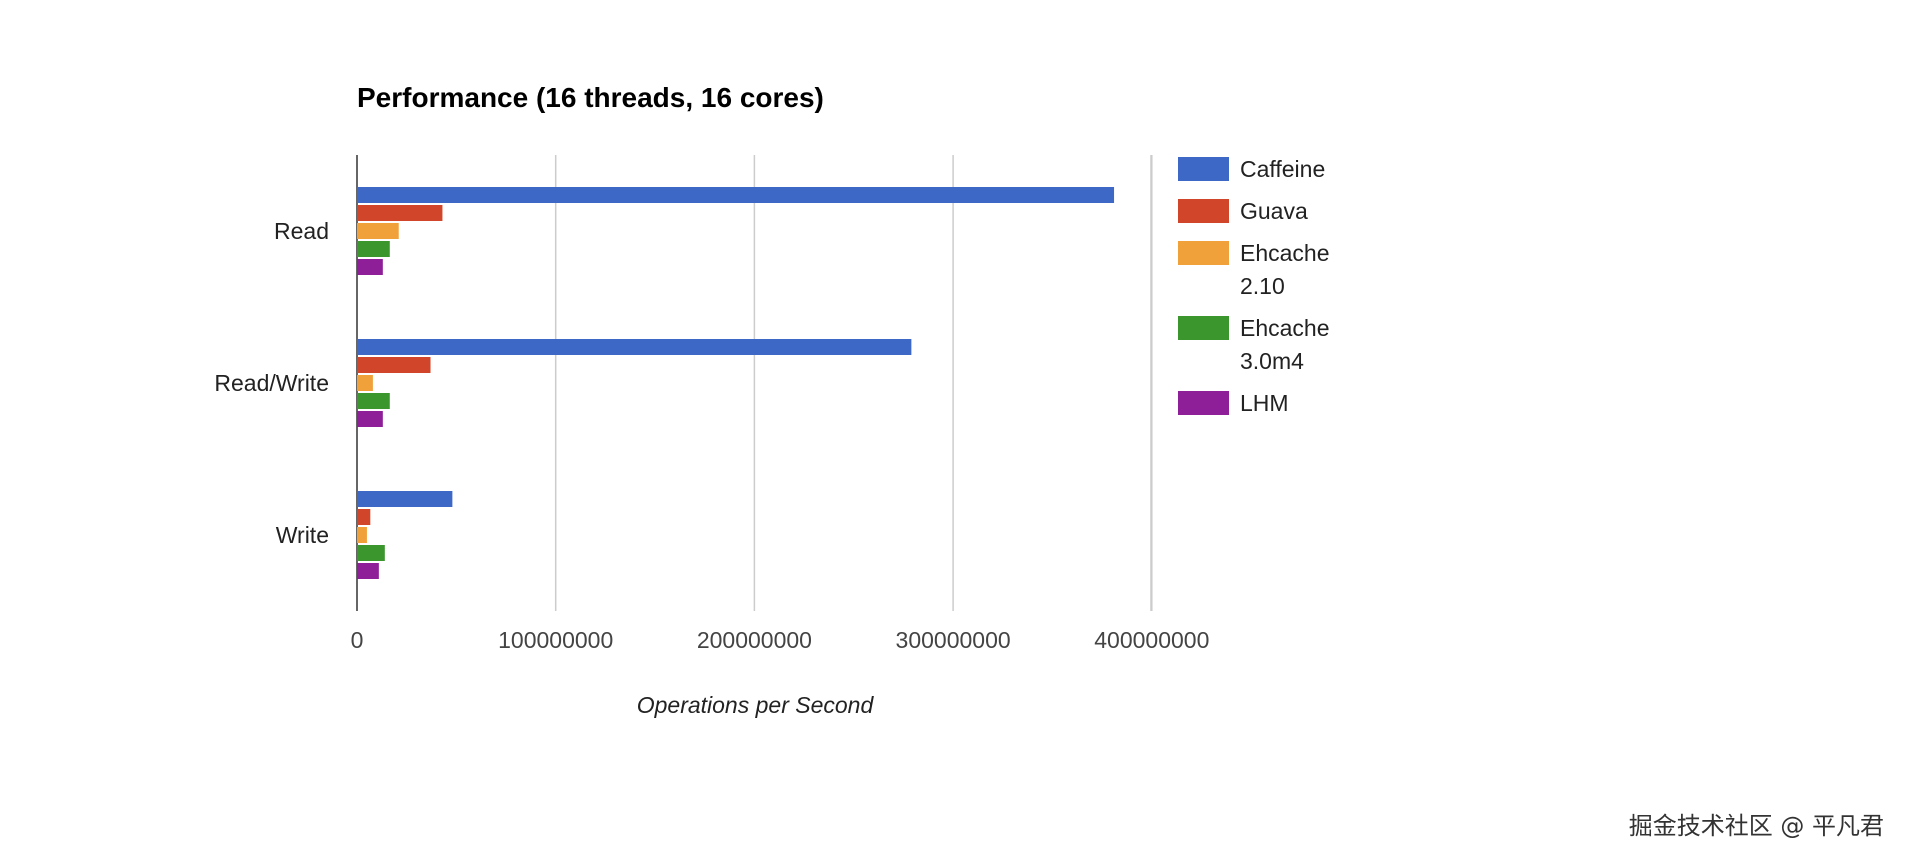  Describe the element at coordinates (368, 571) in the screenshot. I see `bar-lhm-write` at that location.